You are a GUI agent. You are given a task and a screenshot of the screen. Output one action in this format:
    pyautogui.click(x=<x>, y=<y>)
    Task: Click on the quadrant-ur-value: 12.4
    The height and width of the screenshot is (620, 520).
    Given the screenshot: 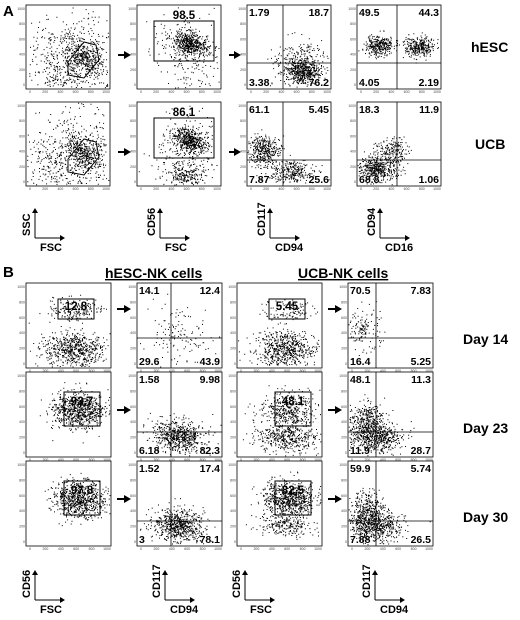 What is the action you would take?
    pyautogui.click(x=210, y=291)
    